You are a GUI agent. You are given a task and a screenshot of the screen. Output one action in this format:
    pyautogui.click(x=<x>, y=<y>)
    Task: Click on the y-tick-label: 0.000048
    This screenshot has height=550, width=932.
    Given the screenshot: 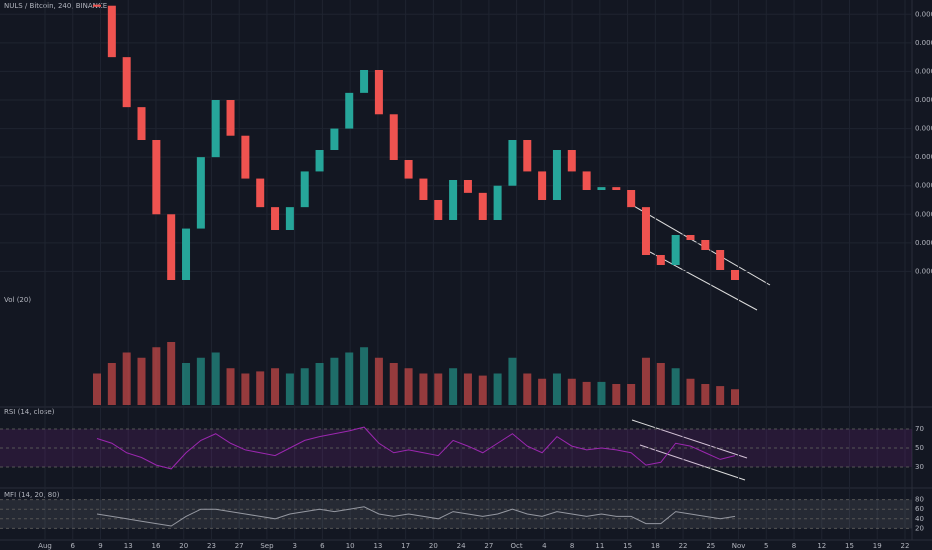 What is the action you would take?
    pyautogui.click(x=923, y=14)
    